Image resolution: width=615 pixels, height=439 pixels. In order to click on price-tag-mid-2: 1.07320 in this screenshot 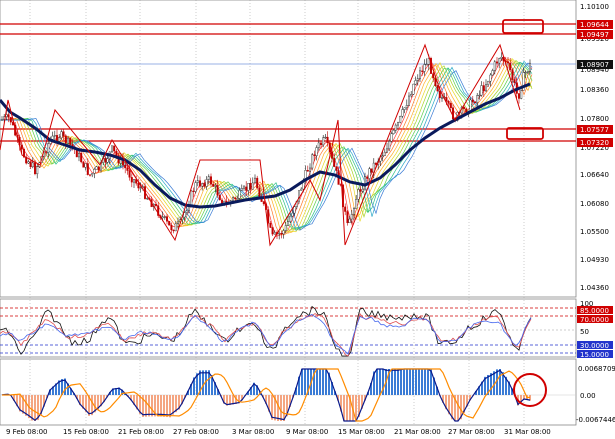, I will do `click(594, 143)`.